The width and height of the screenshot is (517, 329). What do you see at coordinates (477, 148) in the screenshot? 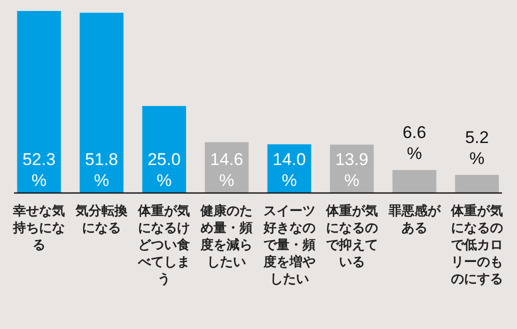
I see `data-label: 5.2%` at bounding box center [477, 148].